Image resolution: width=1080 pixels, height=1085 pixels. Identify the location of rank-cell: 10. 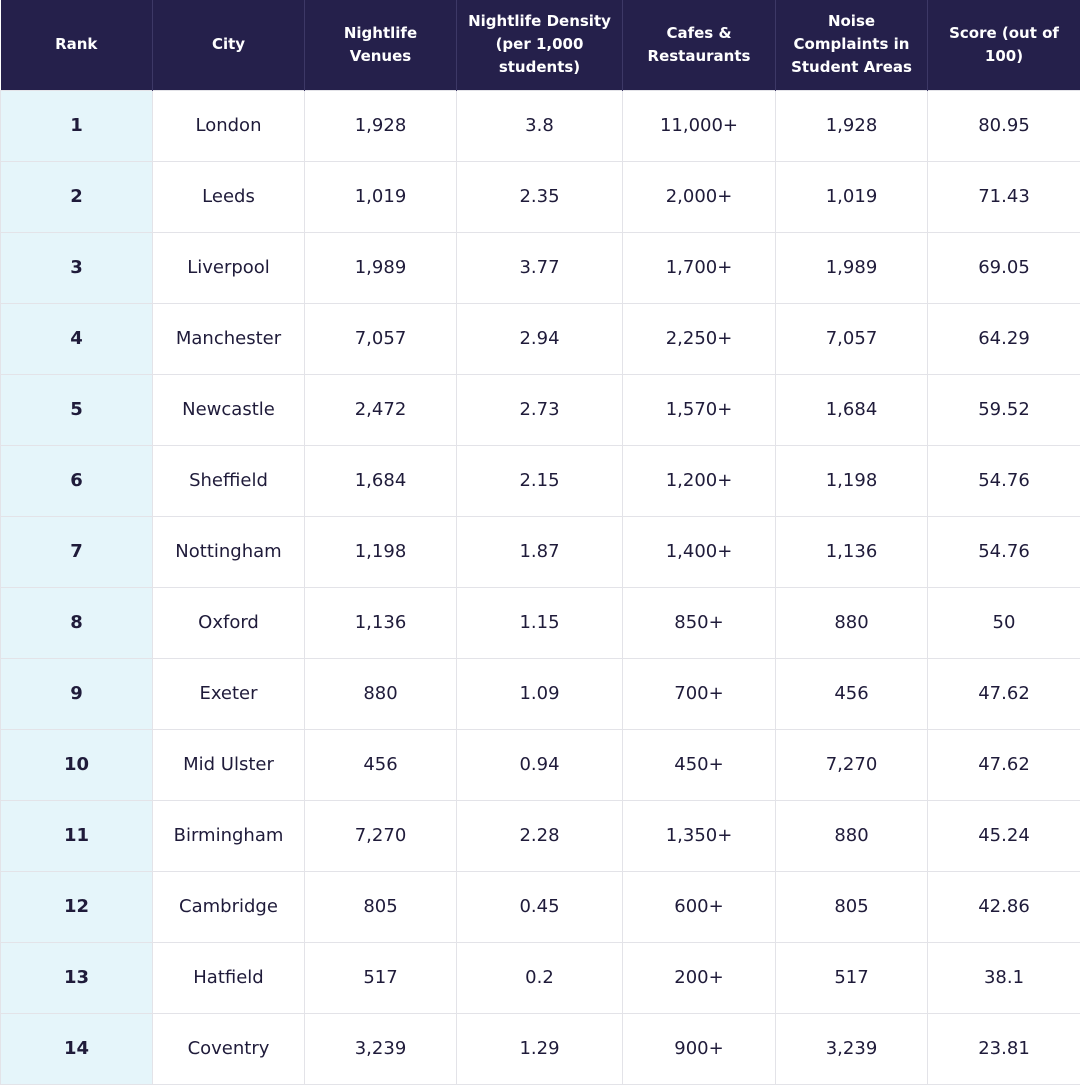
(77, 764).